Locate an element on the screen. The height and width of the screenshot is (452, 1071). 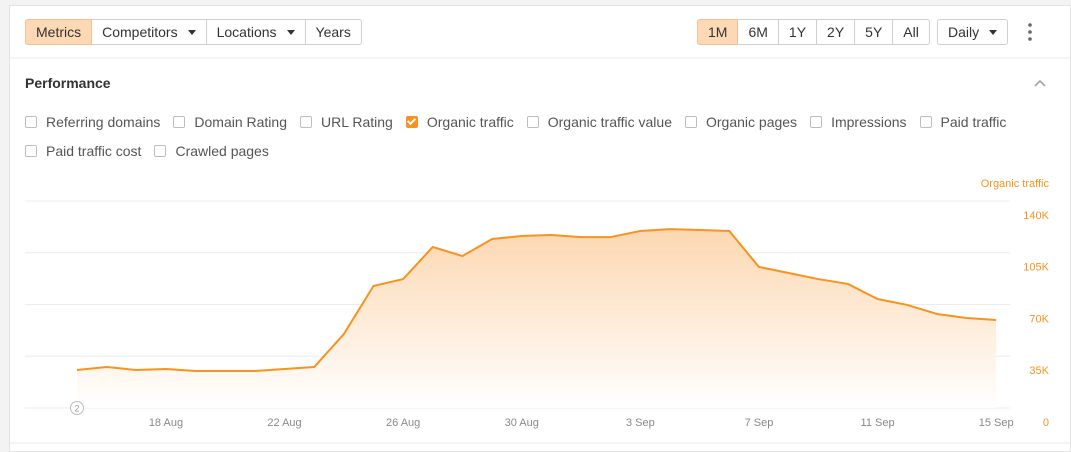
annotation-label: 2 is located at coordinates (76, 408).